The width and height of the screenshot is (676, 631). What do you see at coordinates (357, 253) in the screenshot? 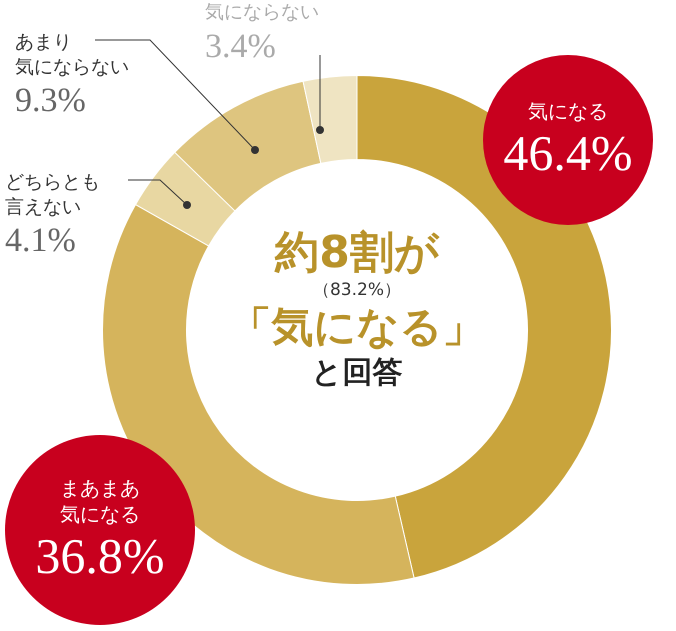
I see `text: 約8割が` at bounding box center [357, 253].